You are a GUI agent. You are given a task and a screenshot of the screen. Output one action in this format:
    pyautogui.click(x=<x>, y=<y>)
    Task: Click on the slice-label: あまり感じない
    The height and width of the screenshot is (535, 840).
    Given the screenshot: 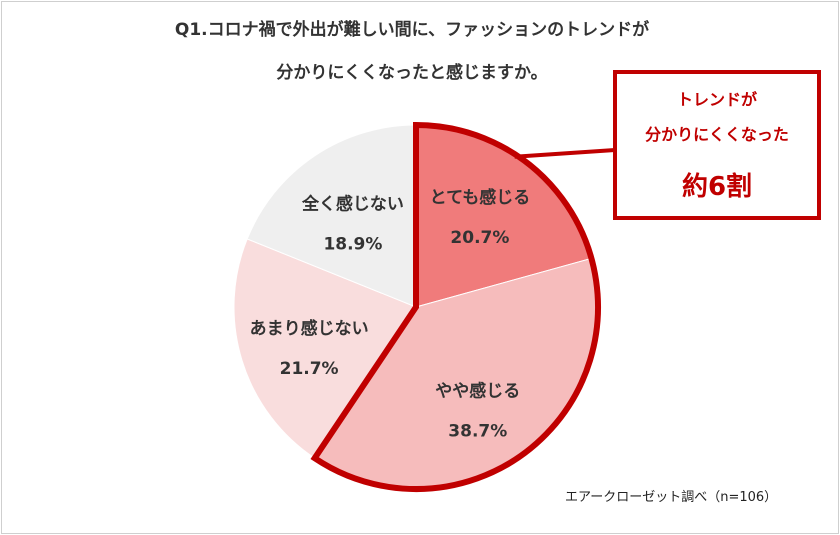 What is the action you would take?
    pyautogui.click(x=309, y=328)
    